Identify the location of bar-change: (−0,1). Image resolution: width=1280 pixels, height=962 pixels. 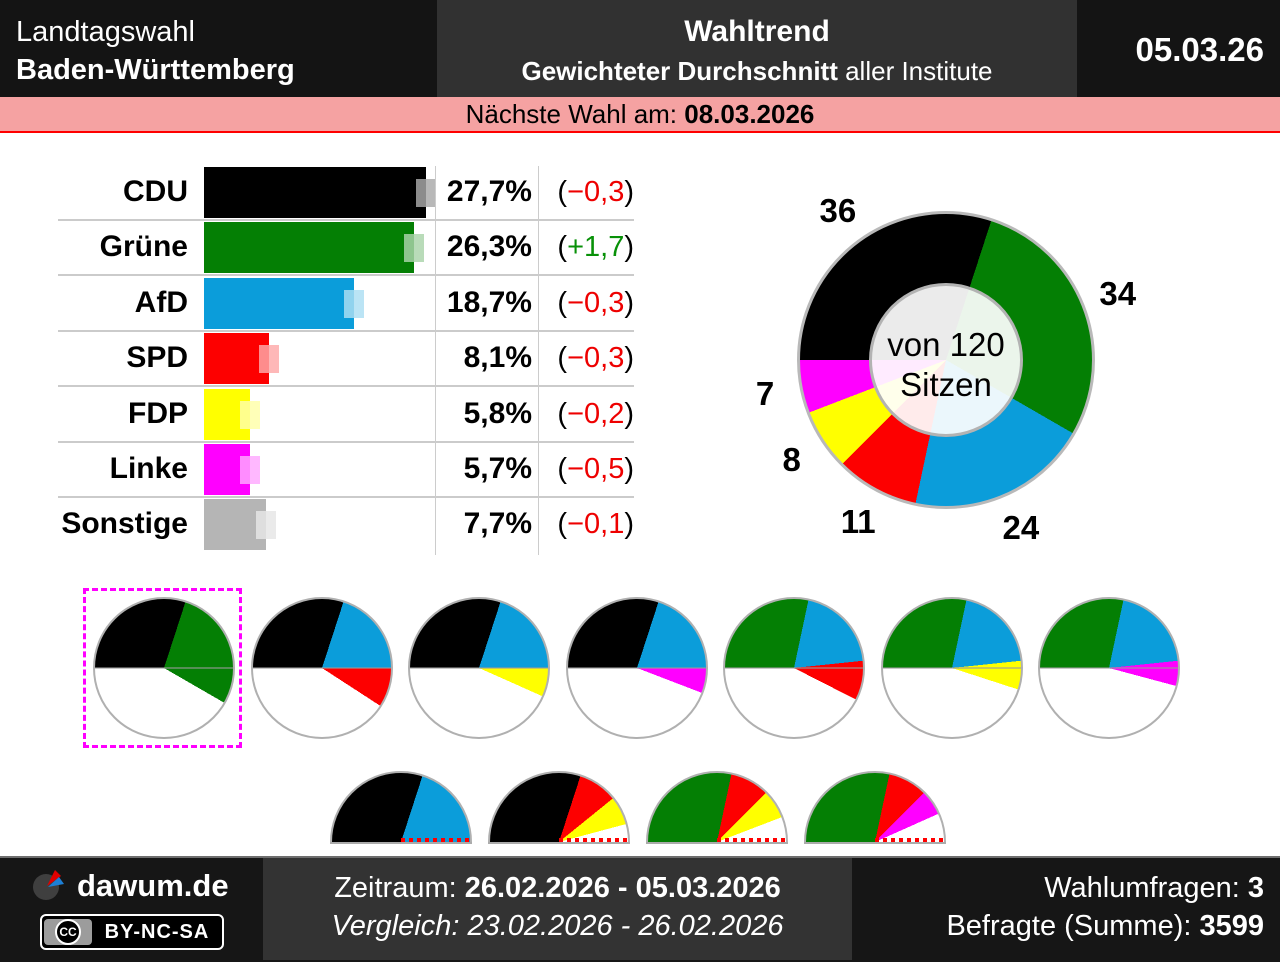
(595, 524).